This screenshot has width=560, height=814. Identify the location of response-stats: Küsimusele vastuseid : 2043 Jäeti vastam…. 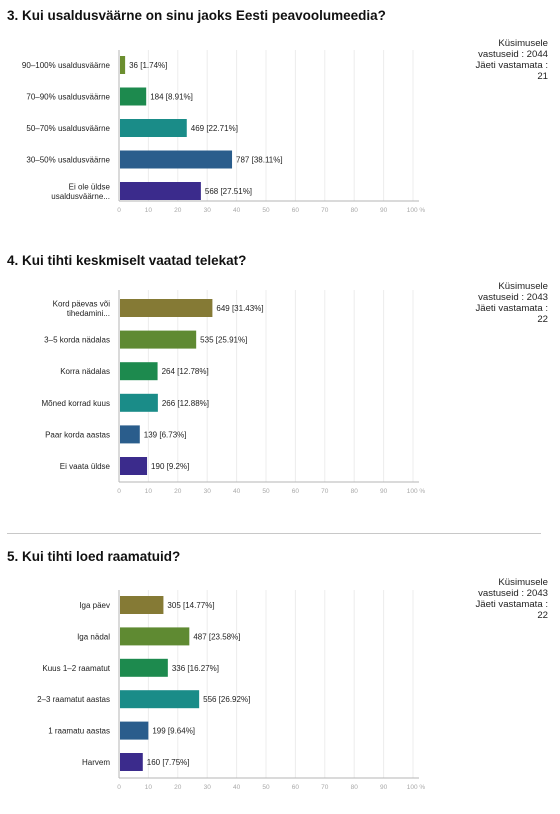
(493, 303).